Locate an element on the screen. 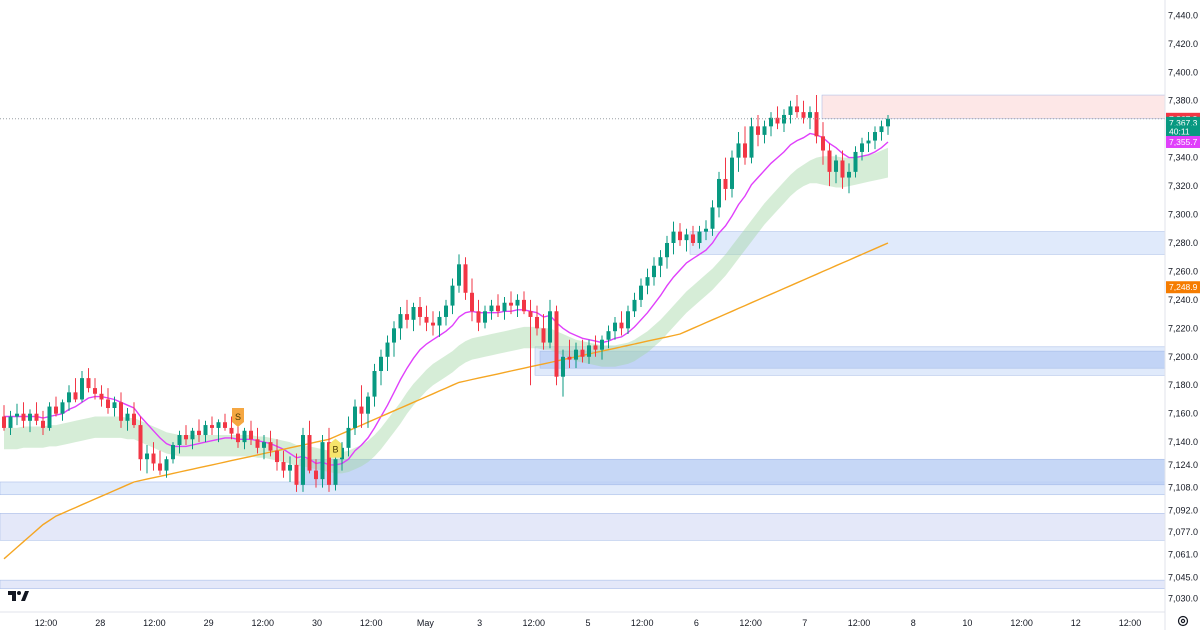  price-tag: 40:11 is located at coordinates (1183, 131).